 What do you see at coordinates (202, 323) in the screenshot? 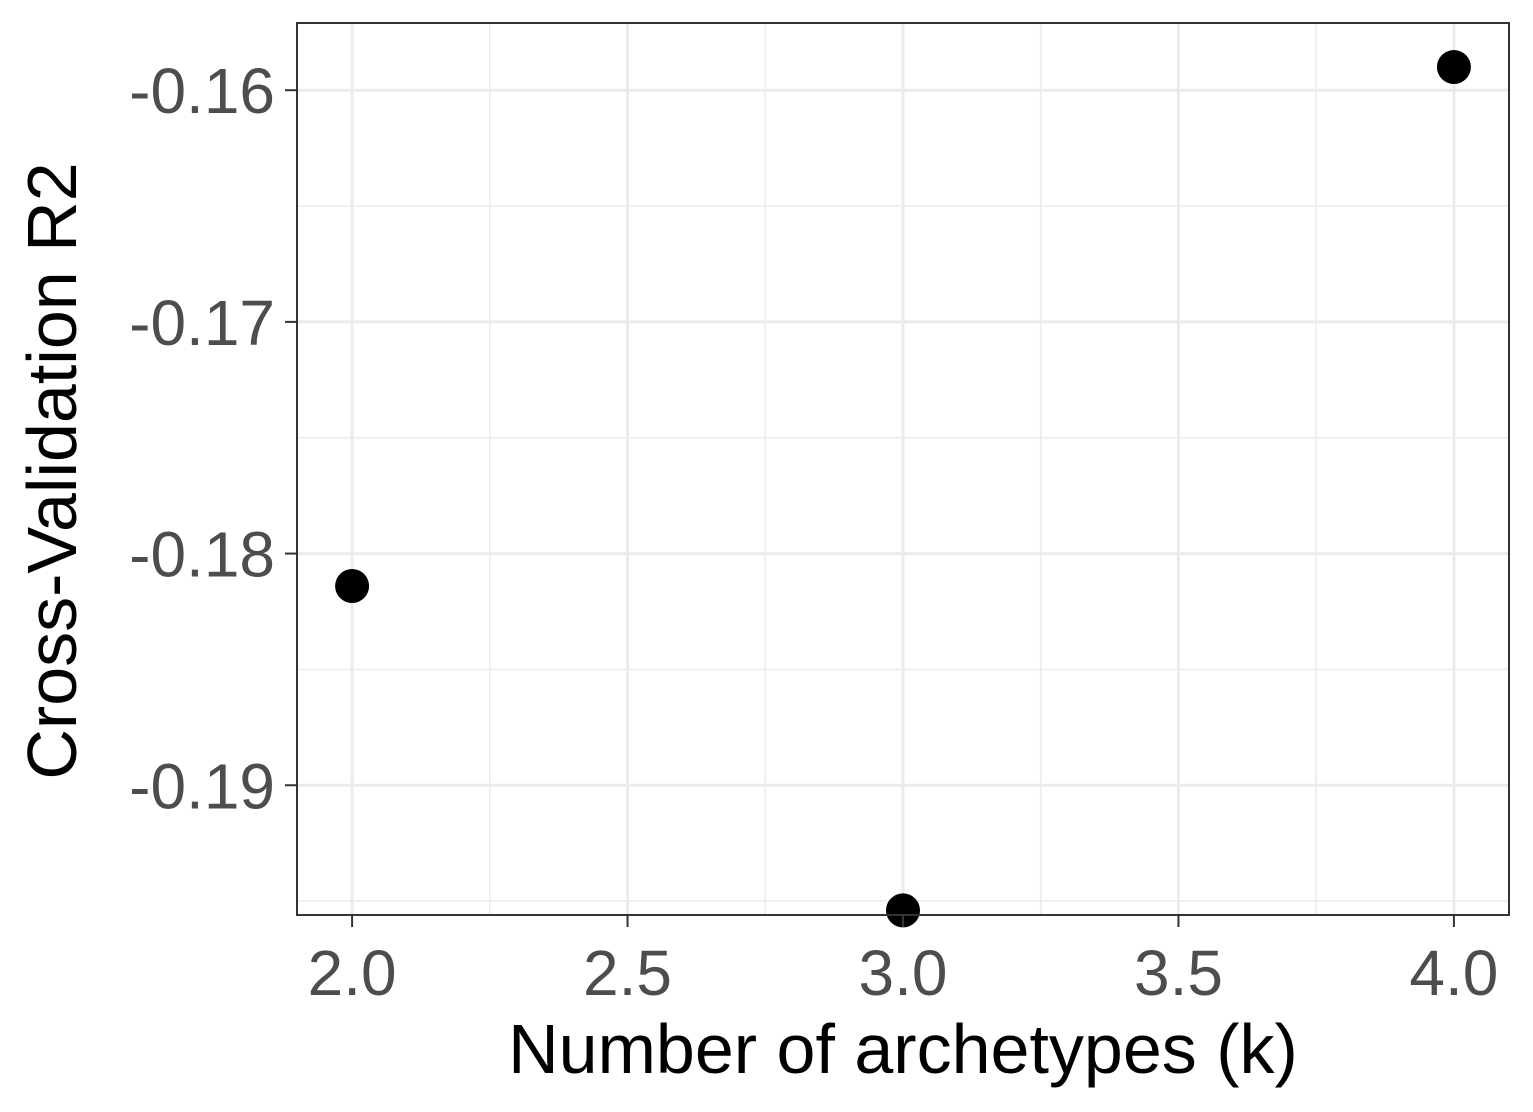
I see `y-tick-label: -0.17` at bounding box center [202, 323].